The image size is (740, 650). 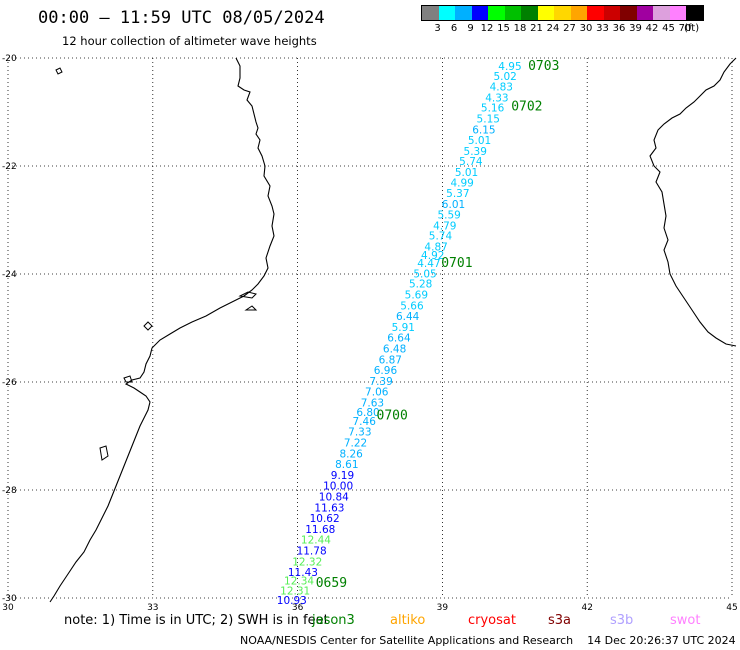 I want to click on track-time-label: 0700, so click(x=392, y=415).